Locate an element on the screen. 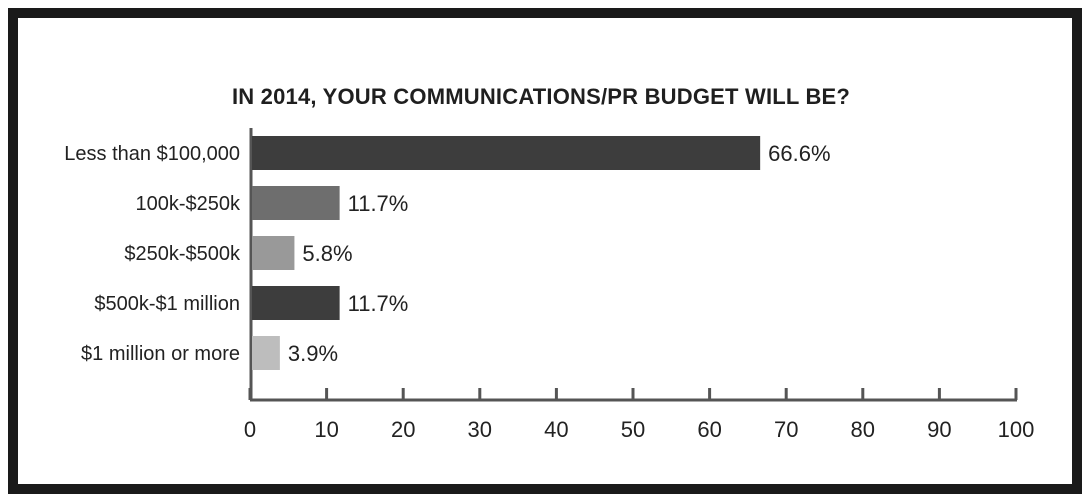 The image size is (1082, 500). x-tick-label: 30 is located at coordinates (480, 429).